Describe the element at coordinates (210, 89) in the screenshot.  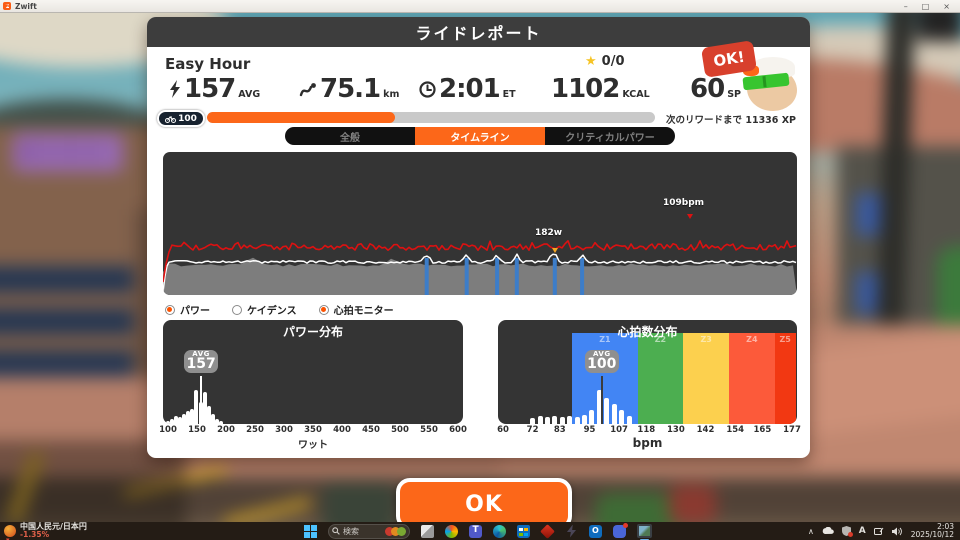
I see `stat-value: 157` at that location.